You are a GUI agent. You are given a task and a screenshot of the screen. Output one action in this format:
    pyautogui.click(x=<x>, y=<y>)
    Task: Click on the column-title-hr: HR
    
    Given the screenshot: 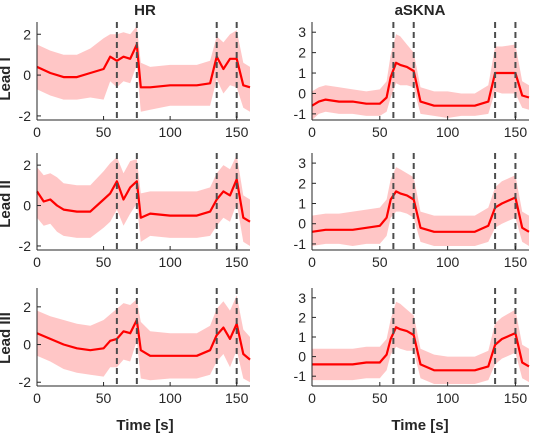 What is the action you would take?
    pyautogui.click(x=145, y=10)
    